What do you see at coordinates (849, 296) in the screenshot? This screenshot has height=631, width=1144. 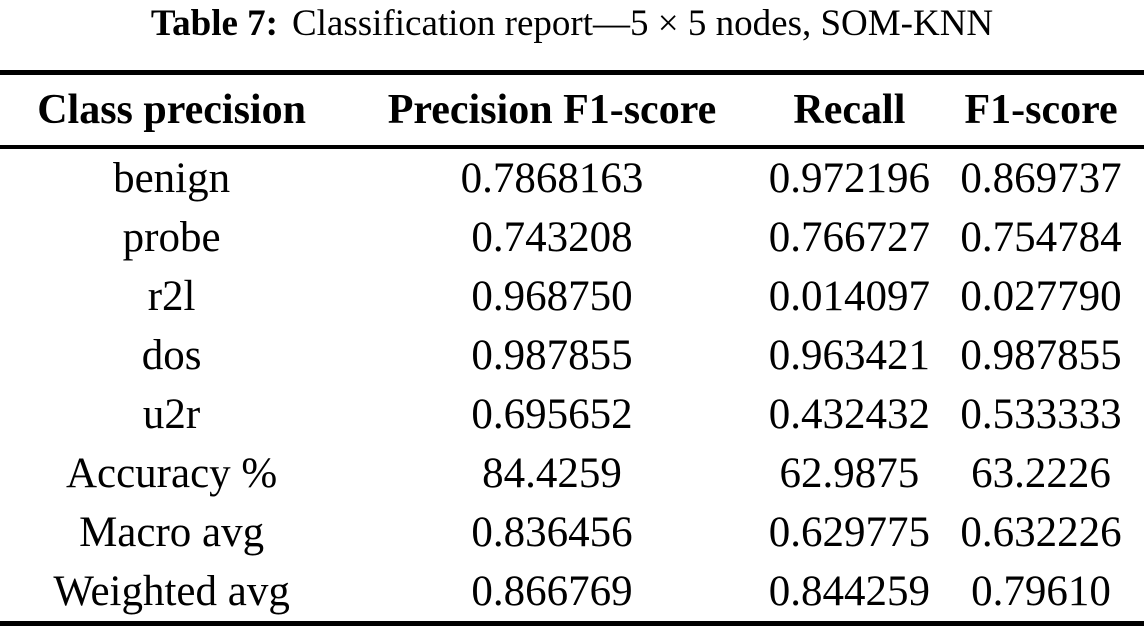 I see `cell-recall-value: 0.014097` at bounding box center [849, 296].